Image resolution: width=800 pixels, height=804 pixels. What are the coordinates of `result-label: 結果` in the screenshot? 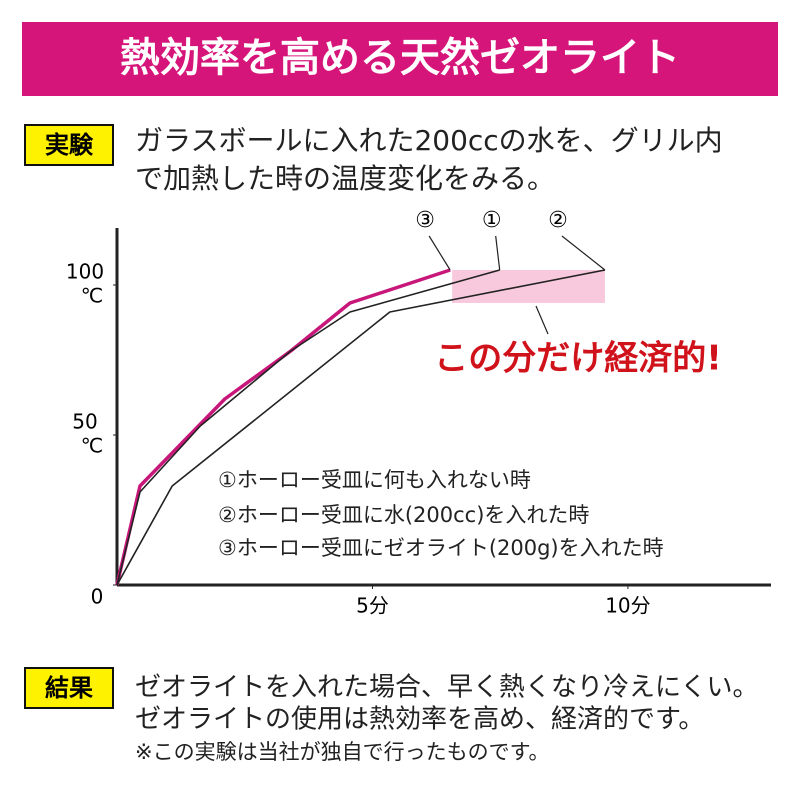 It's located at (69, 688).